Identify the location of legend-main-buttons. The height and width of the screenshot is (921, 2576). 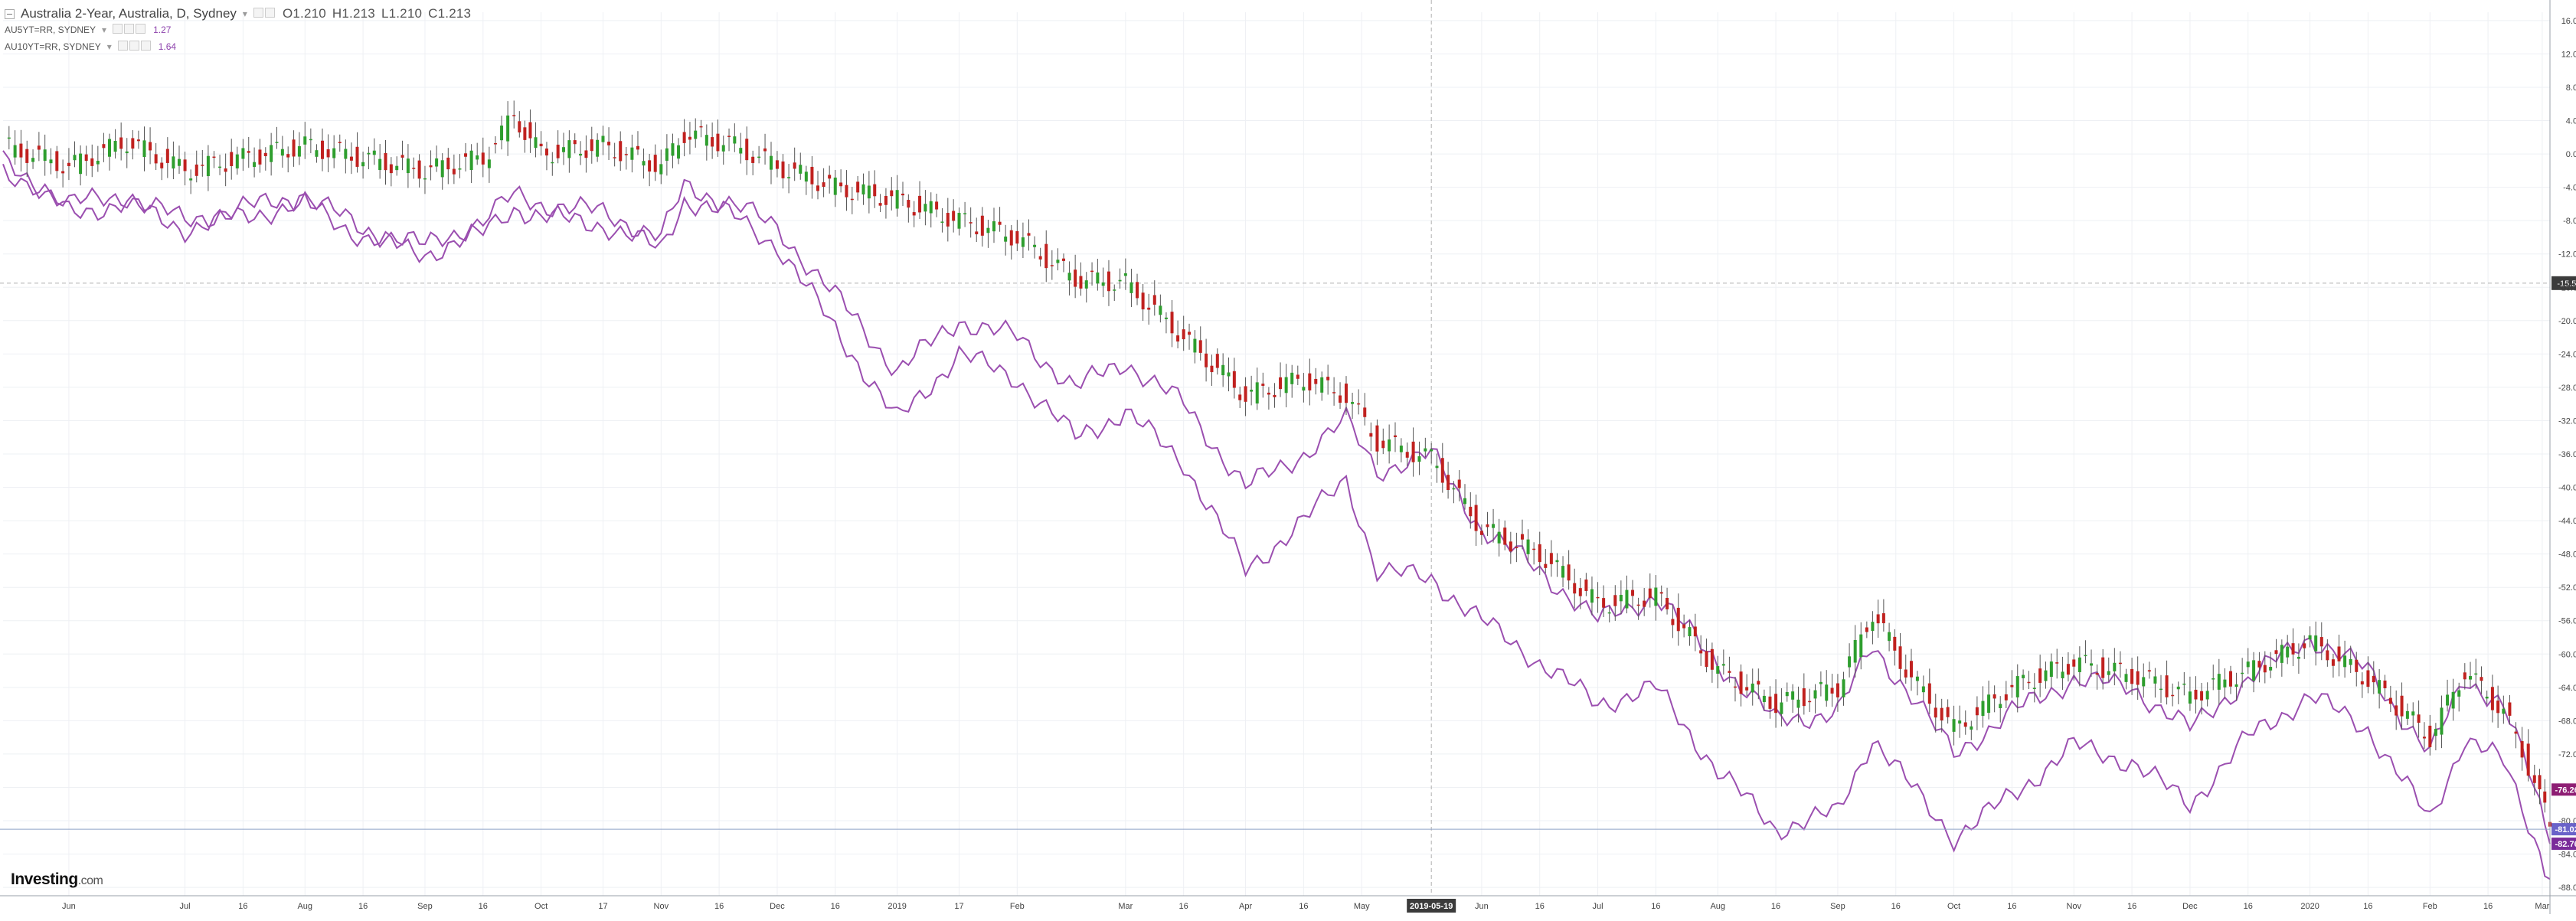
(264, 13).